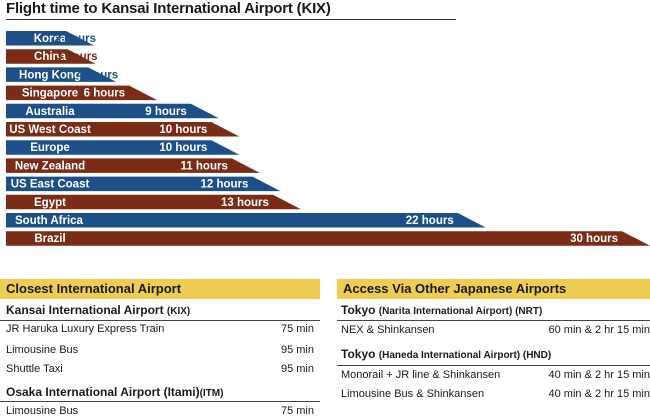 Image resolution: width=650 pixels, height=420 pixels. What do you see at coordinates (211, 393) in the screenshot?
I see `itm-airport-code: (ITM)` at bounding box center [211, 393].